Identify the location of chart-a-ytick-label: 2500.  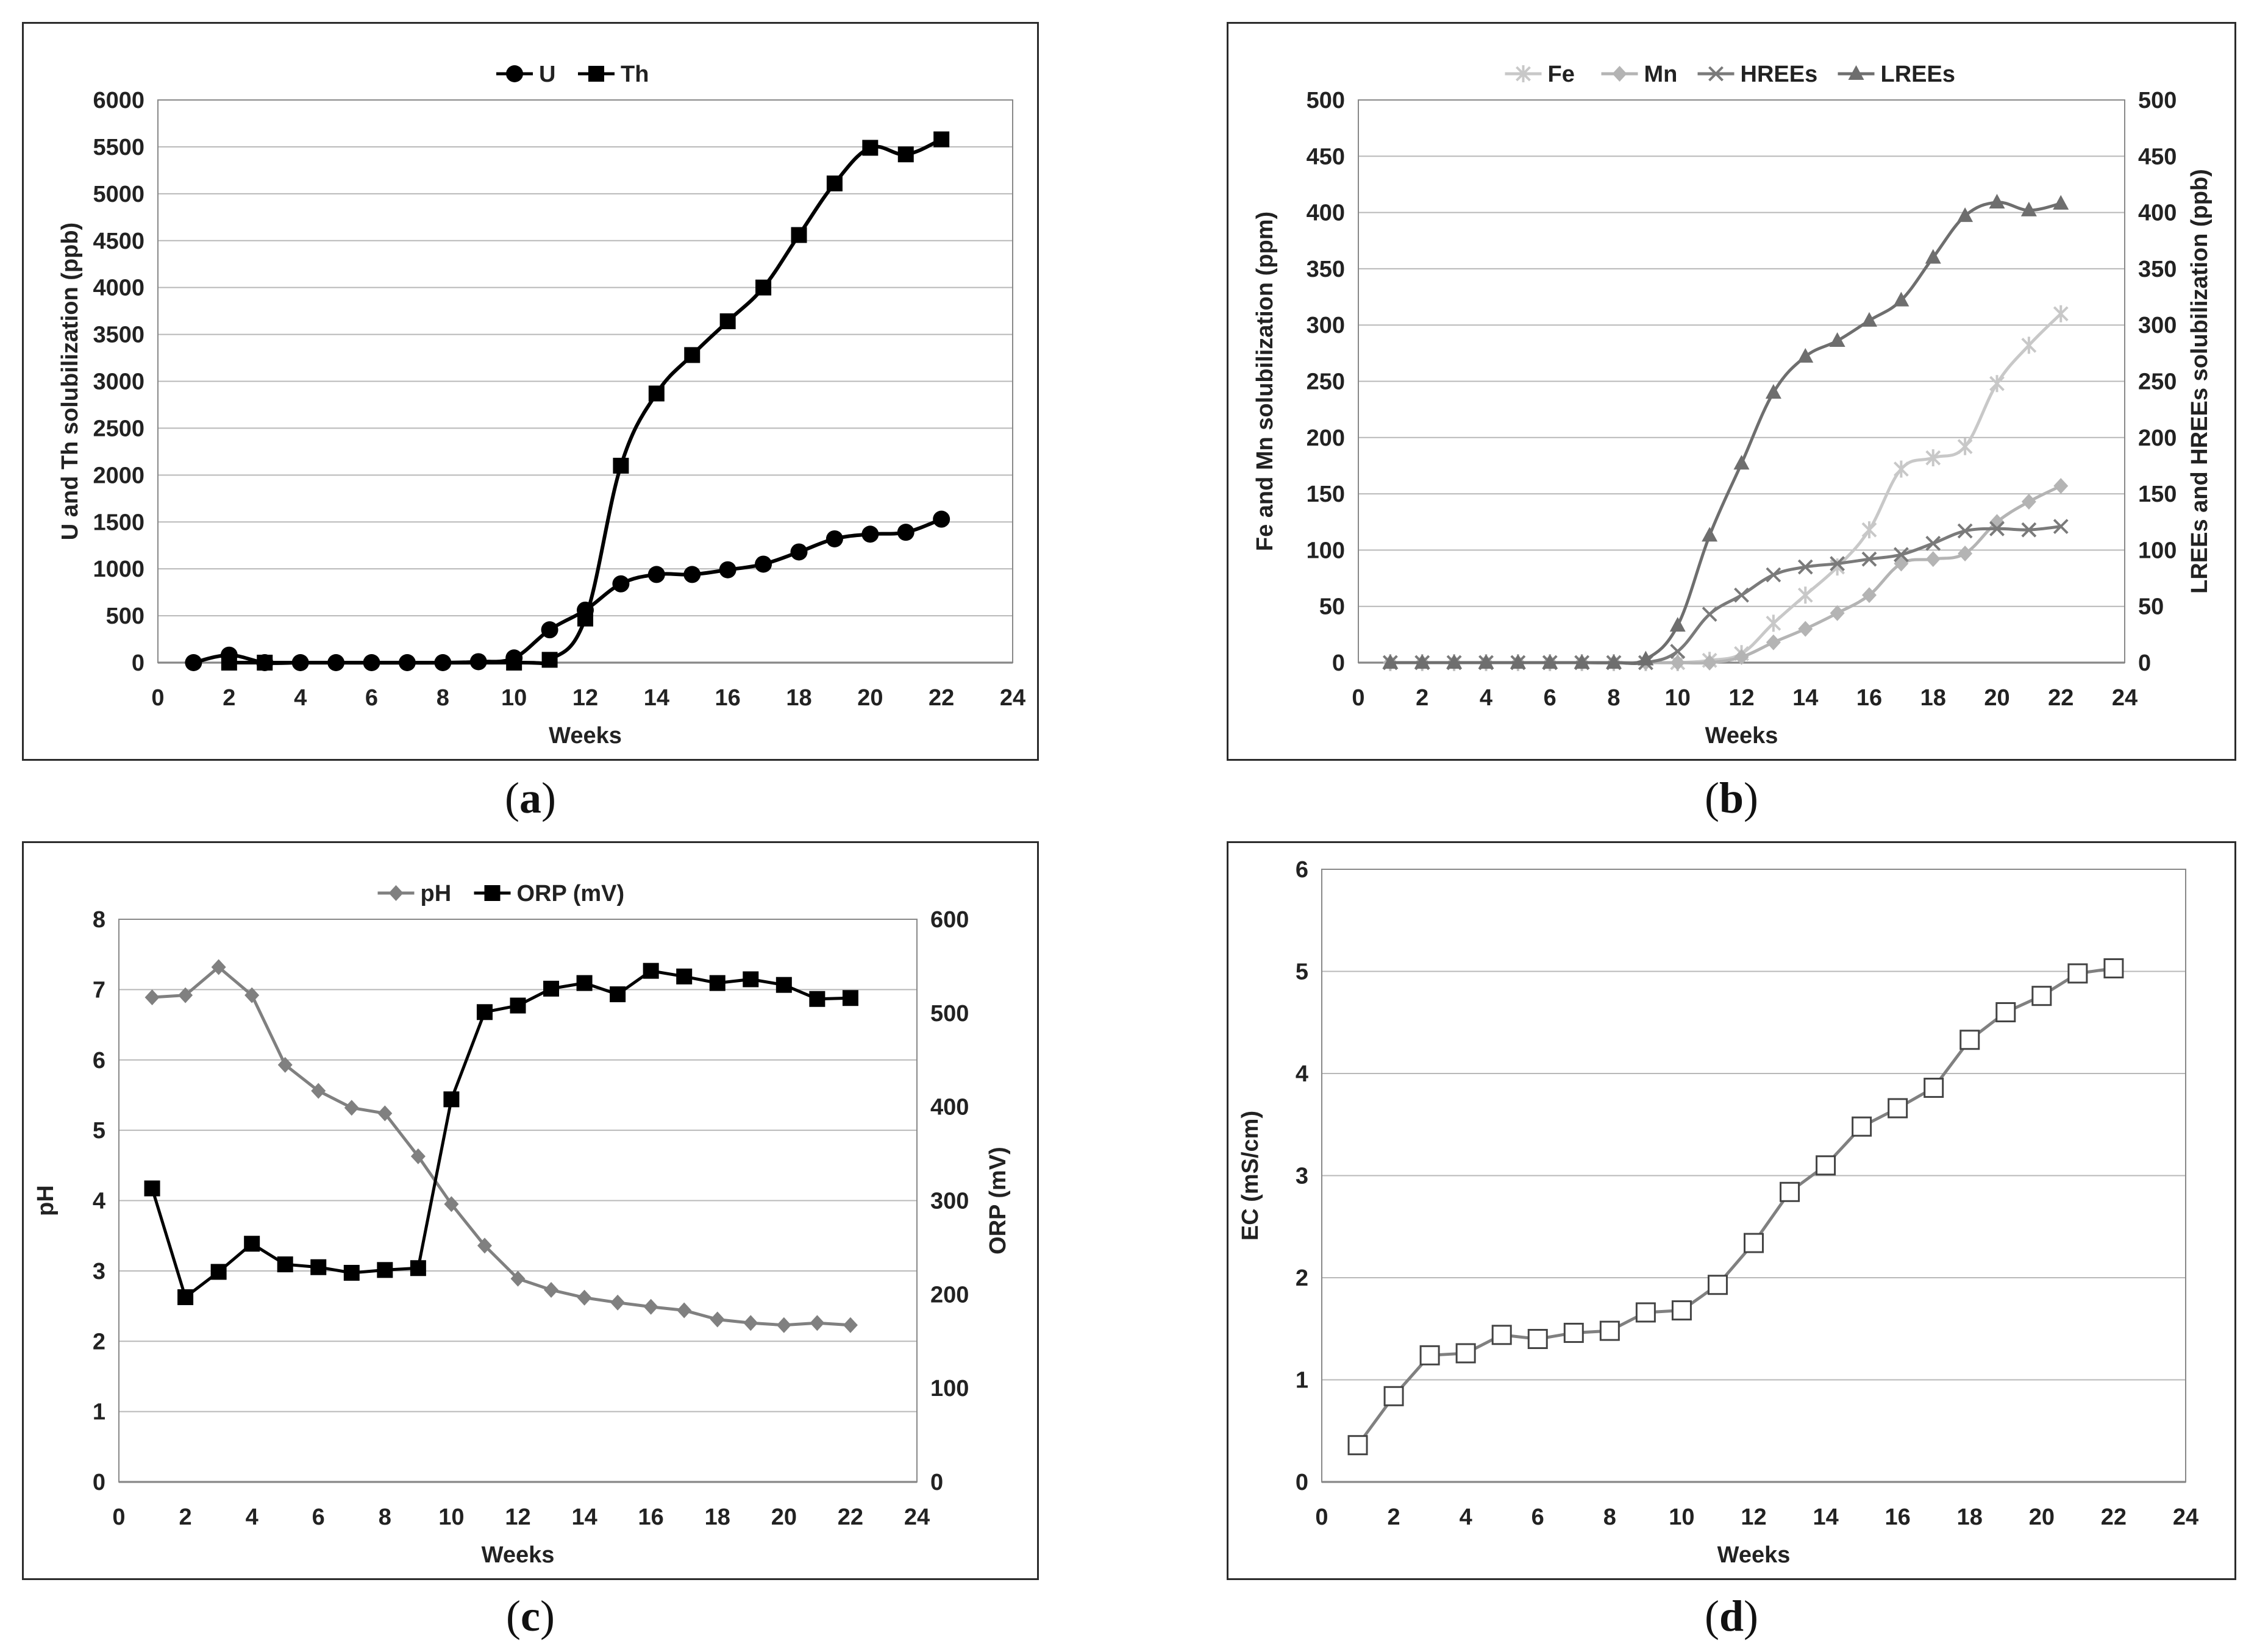
(118, 428).